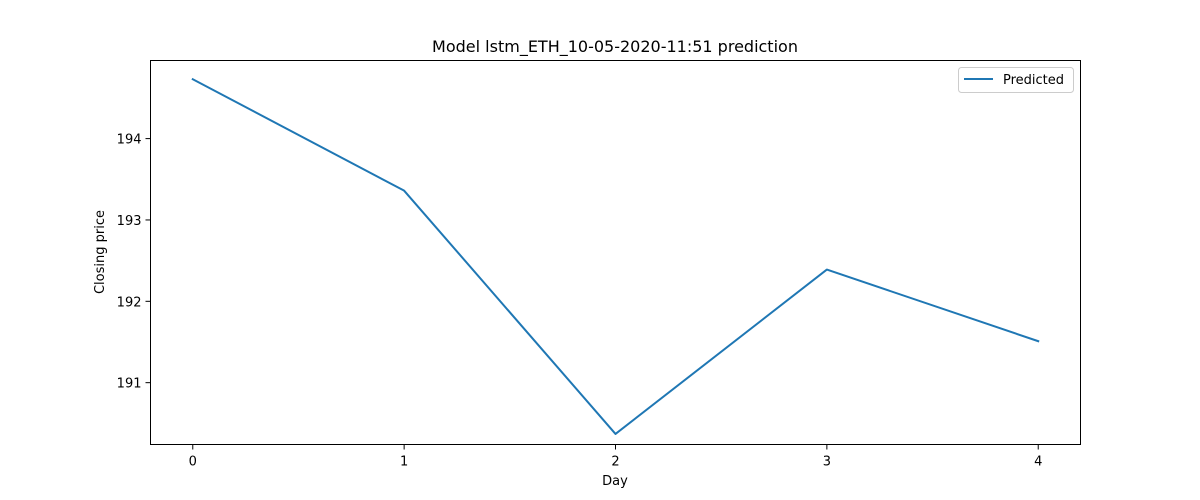 The image size is (1200, 500). Describe the element at coordinates (129, 140) in the screenshot. I see `y-tick-label: 194` at that location.